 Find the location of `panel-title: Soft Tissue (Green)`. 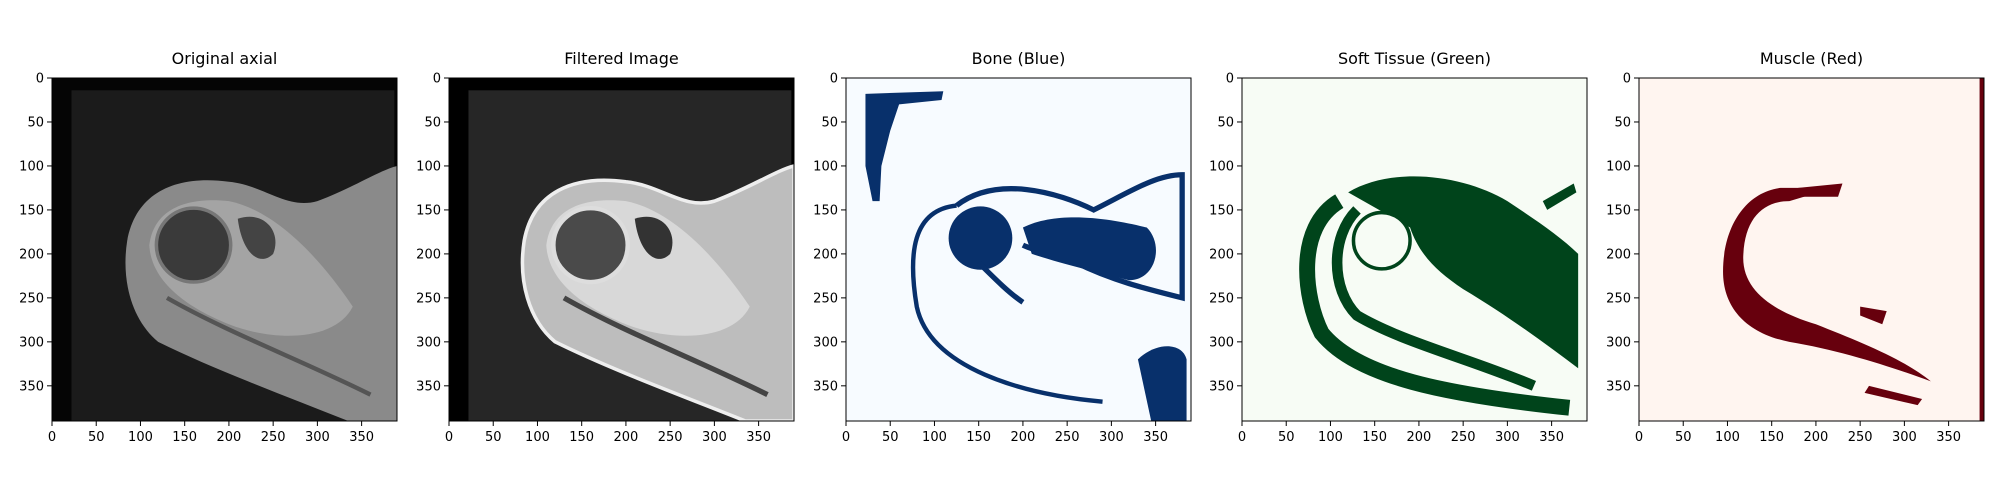

panel-title: Soft Tissue (Green) is located at coordinates (1414, 58).